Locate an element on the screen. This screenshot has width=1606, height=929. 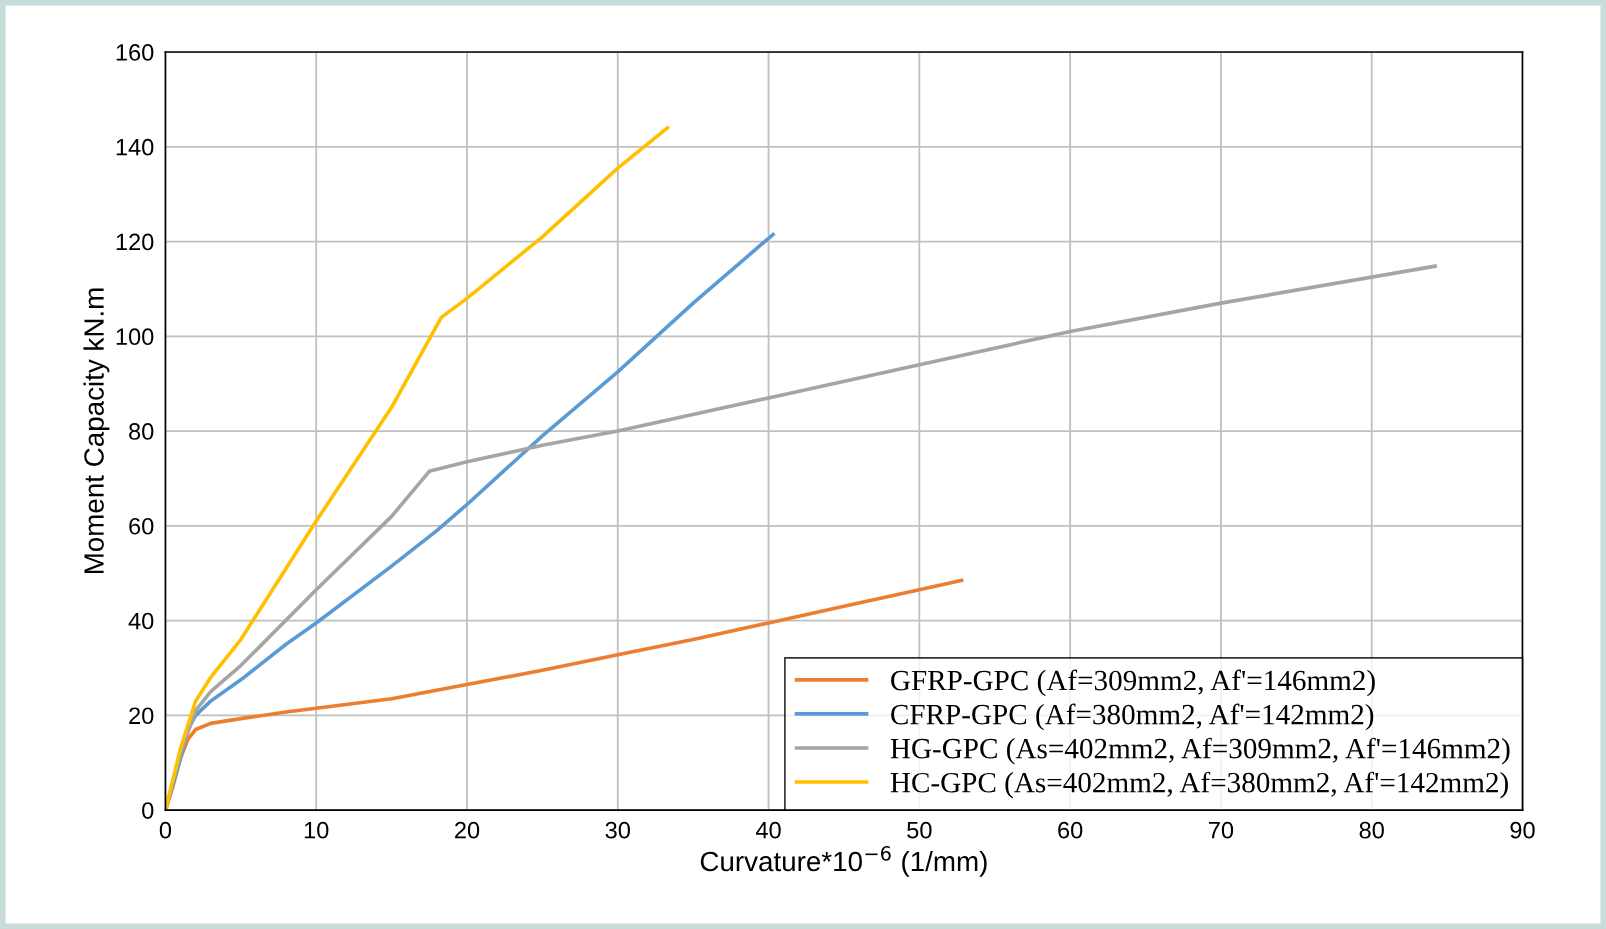
y-tick-label: 0 is located at coordinates (148, 810).